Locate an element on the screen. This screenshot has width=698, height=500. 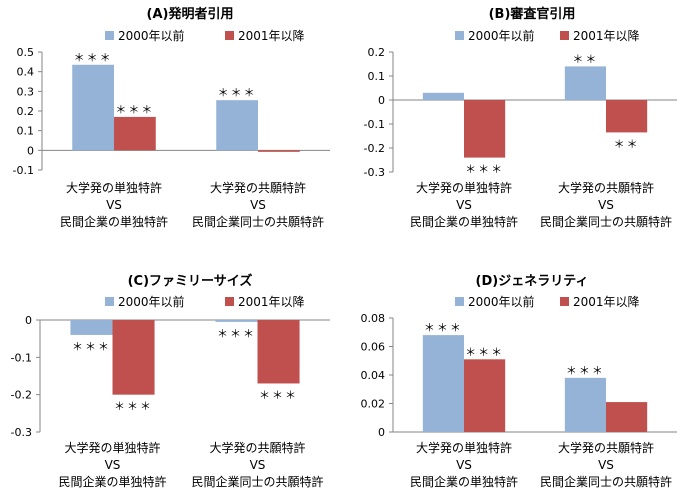
y-tick-label: 0.04 is located at coordinates (373, 375).